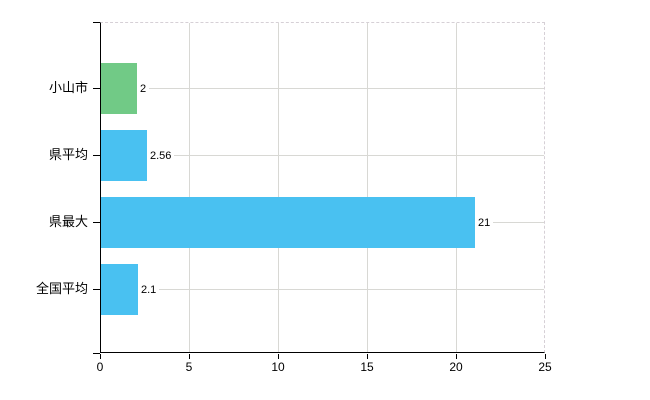 The image size is (650, 400). I want to click on x-axis-tick-label-1: 5, so click(189, 367).